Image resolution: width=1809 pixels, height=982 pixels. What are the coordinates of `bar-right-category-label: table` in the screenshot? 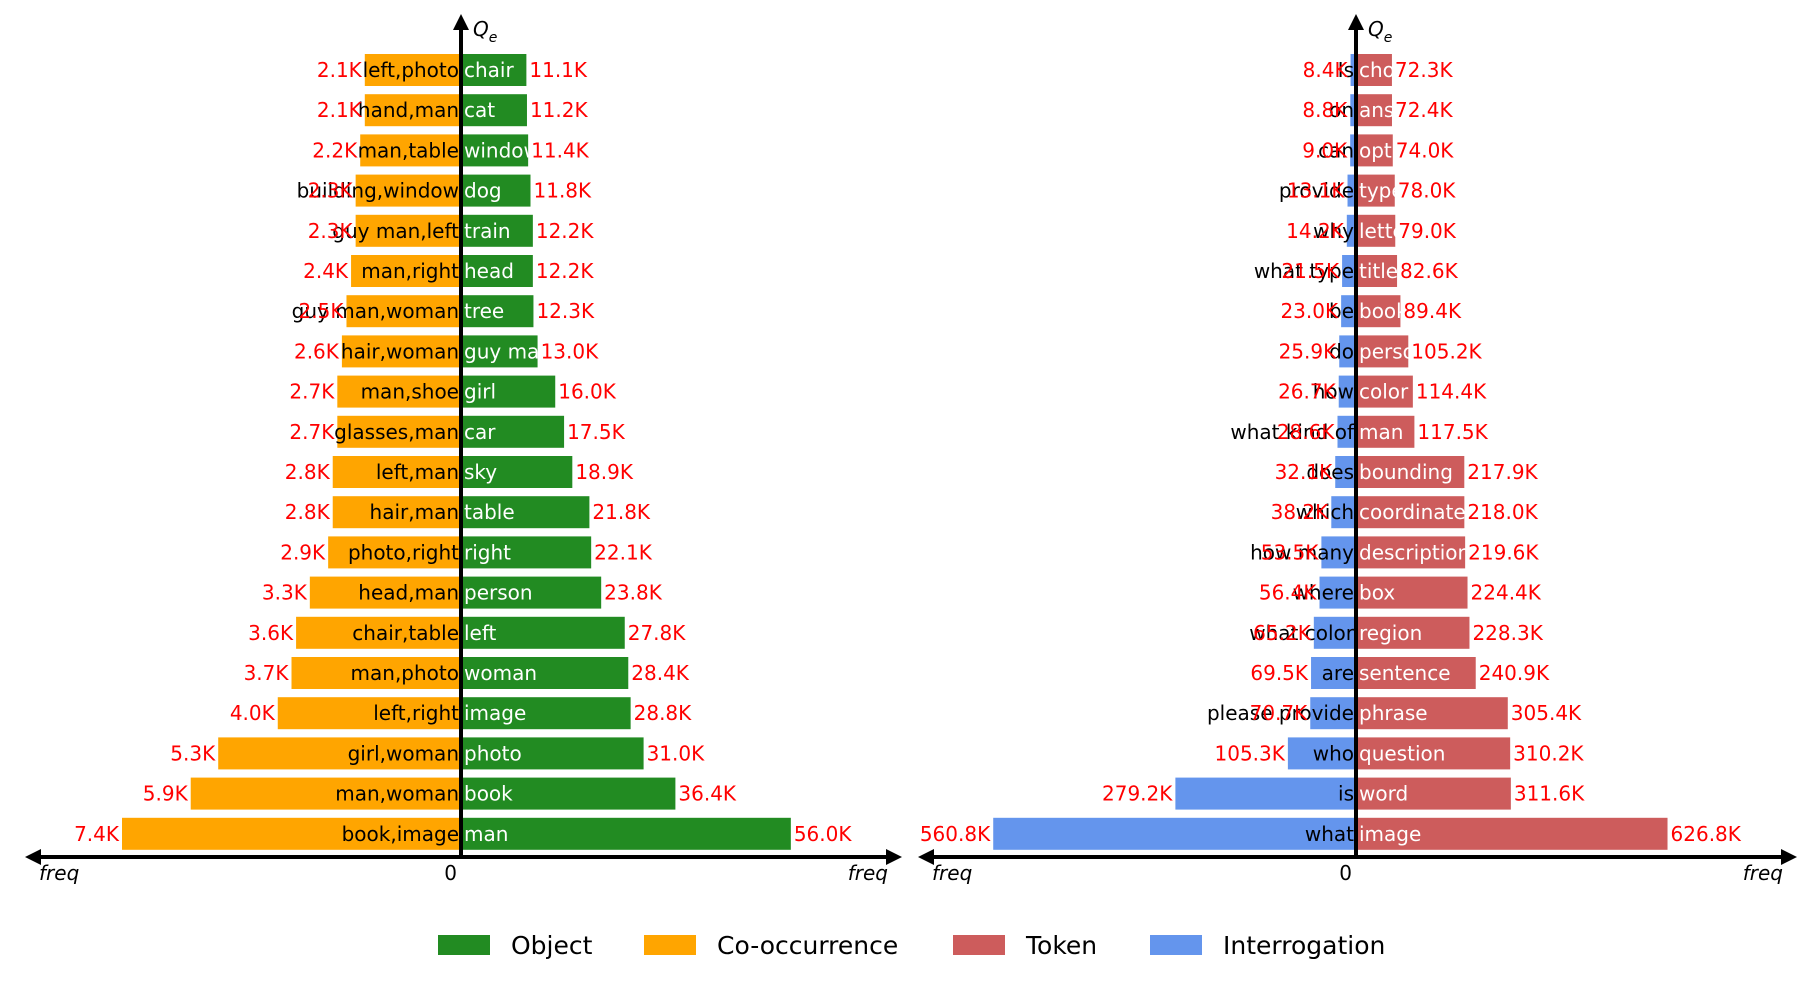 It's located at (489, 512).